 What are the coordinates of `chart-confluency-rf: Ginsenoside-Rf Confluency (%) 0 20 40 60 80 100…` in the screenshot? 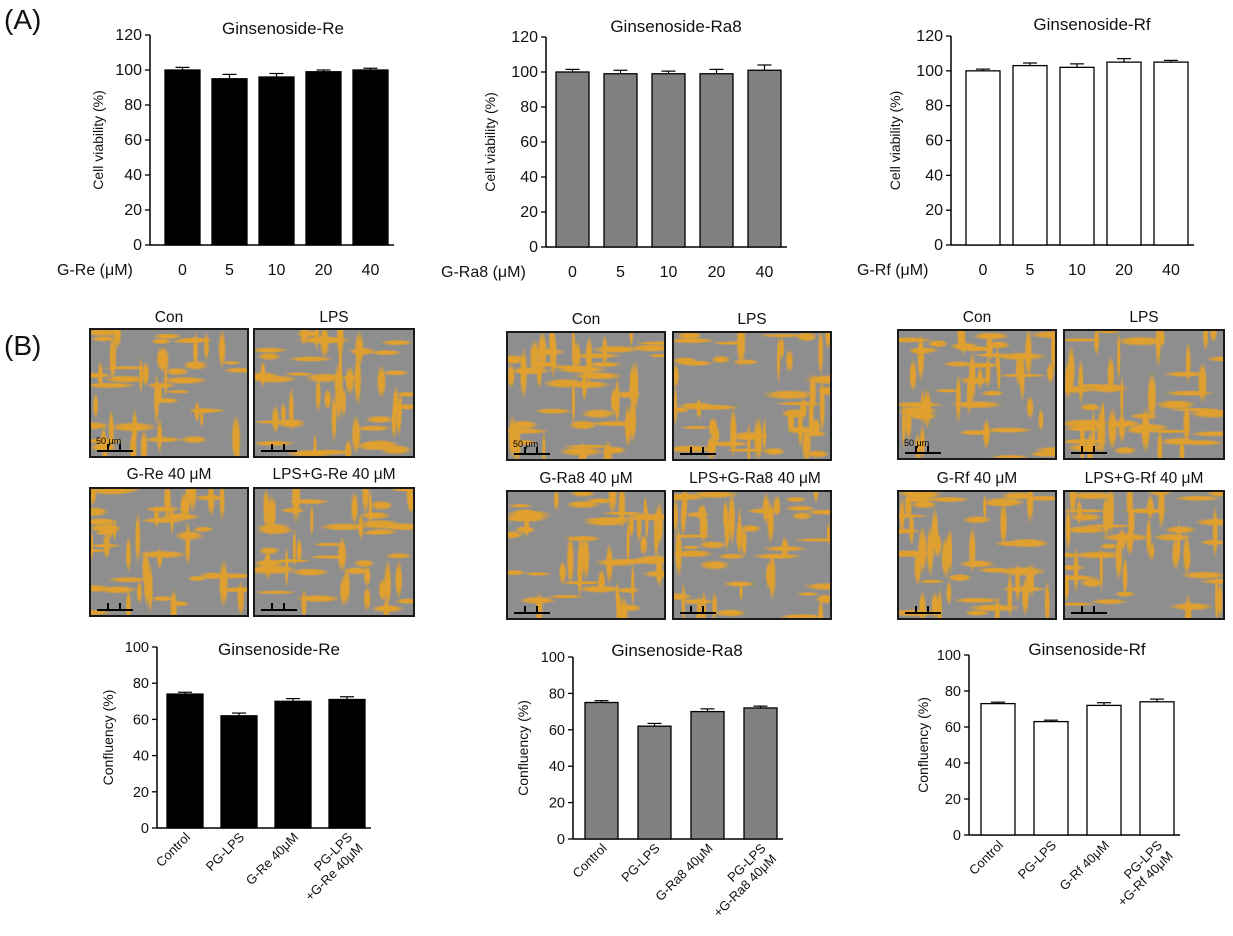 It's located at (1047, 774).